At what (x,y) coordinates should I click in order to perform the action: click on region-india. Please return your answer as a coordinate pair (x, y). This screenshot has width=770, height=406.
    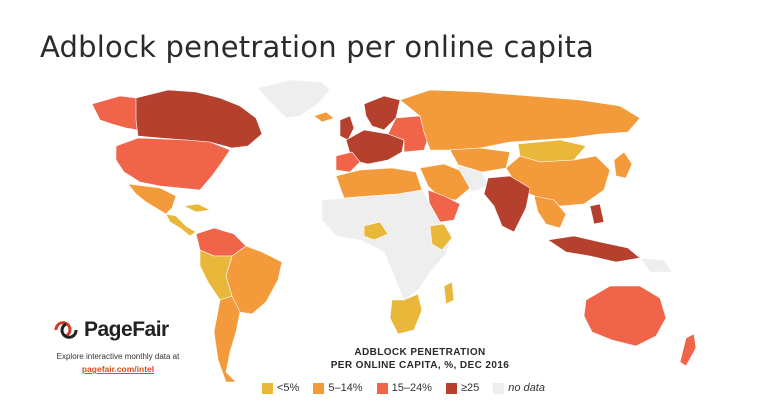
    Looking at the image, I should click on (507, 204).